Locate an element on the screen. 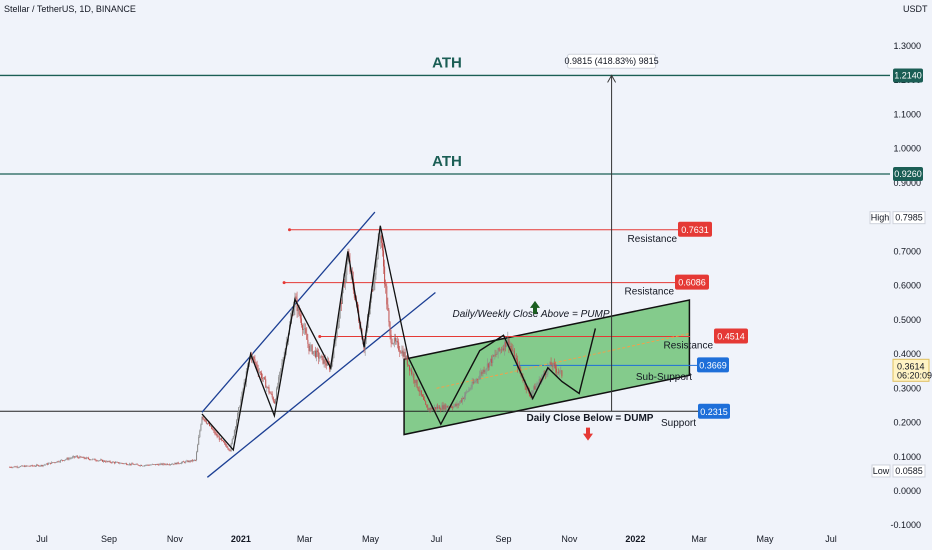  y-tick-label: 0.9000 is located at coordinates (907, 183).